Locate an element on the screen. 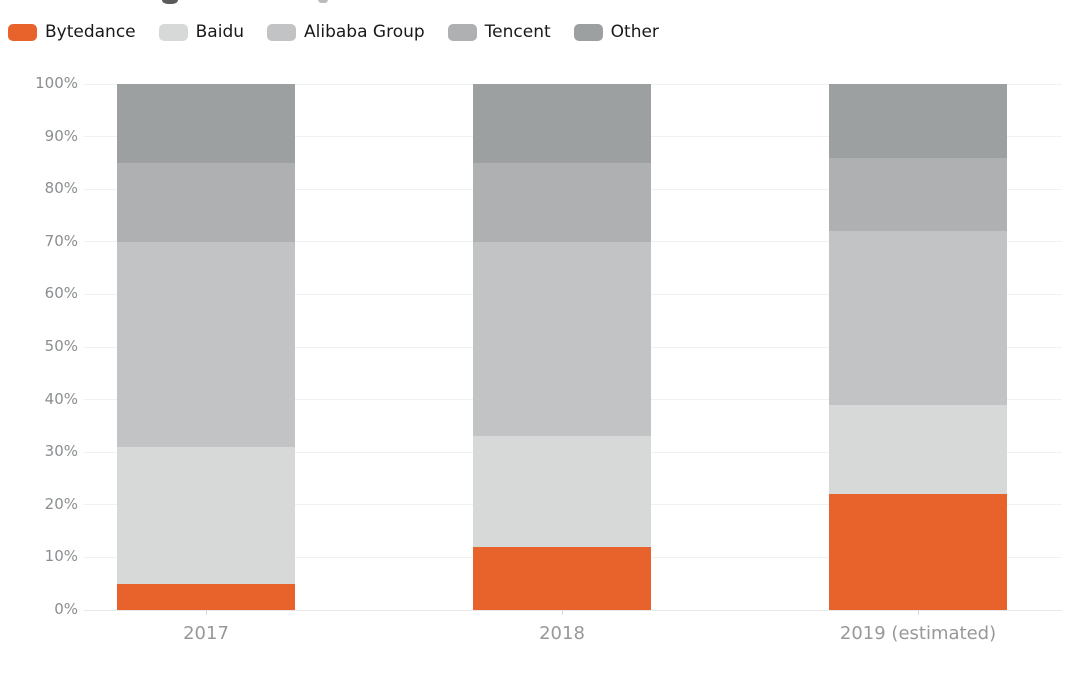  segment-tencent-2019 (estimated) is located at coordinates (918, 194).